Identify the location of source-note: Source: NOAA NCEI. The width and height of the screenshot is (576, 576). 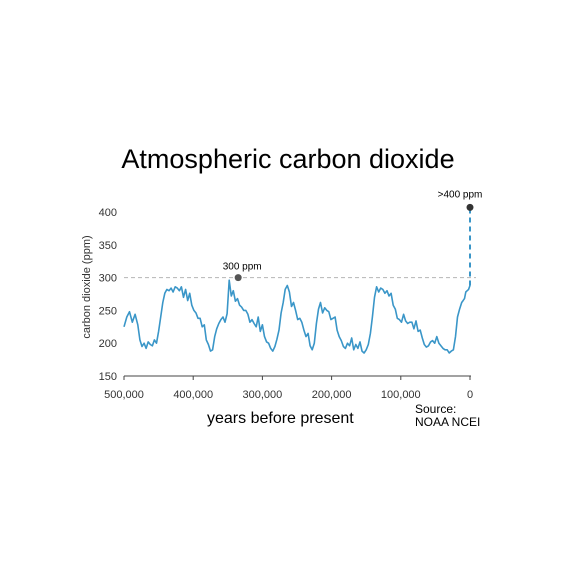
(447, 416).